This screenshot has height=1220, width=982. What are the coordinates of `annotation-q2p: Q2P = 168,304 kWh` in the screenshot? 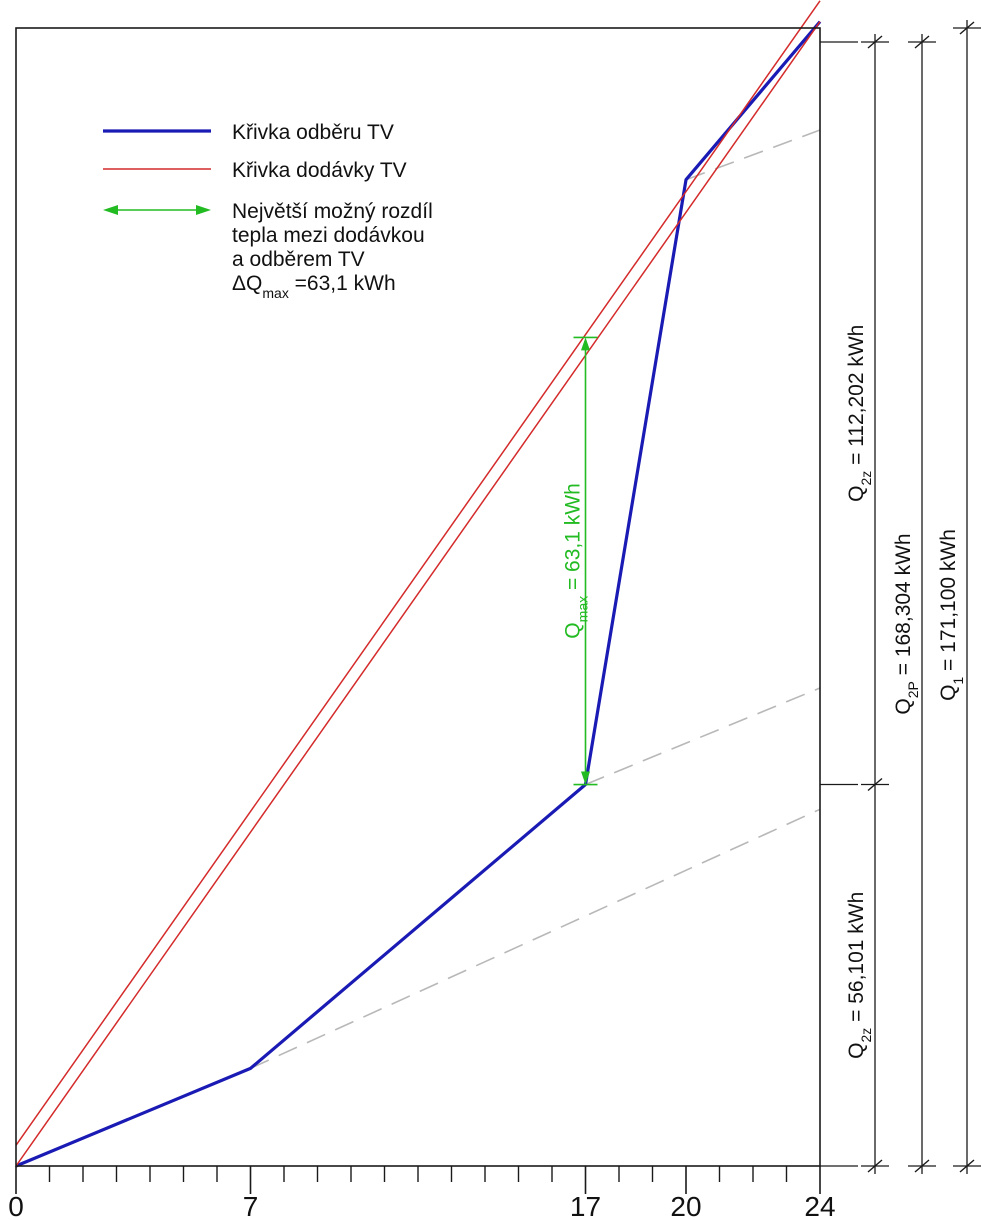 It's located at (906, 623).